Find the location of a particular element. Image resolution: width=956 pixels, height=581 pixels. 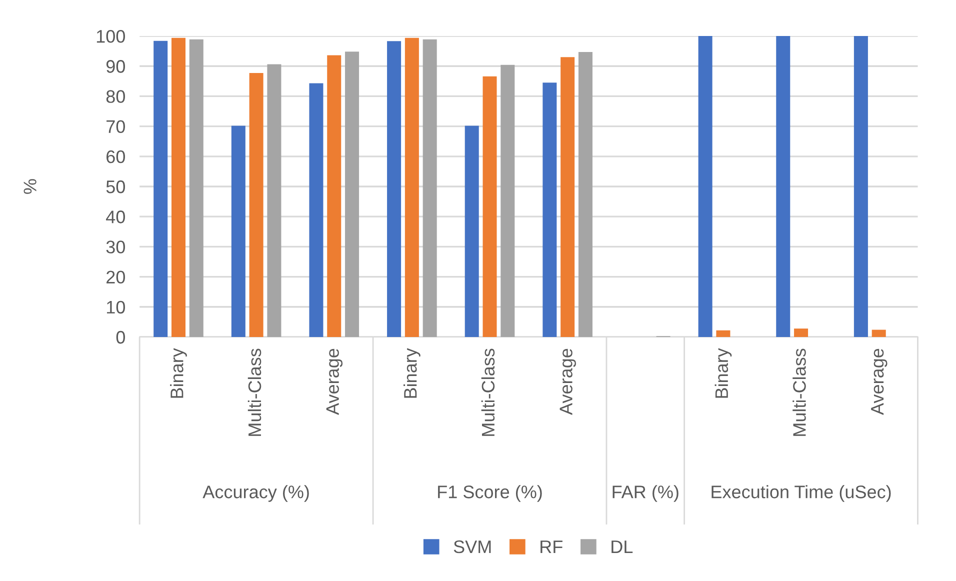

y-tick-label: 20 is located at coordinates (115, 277).